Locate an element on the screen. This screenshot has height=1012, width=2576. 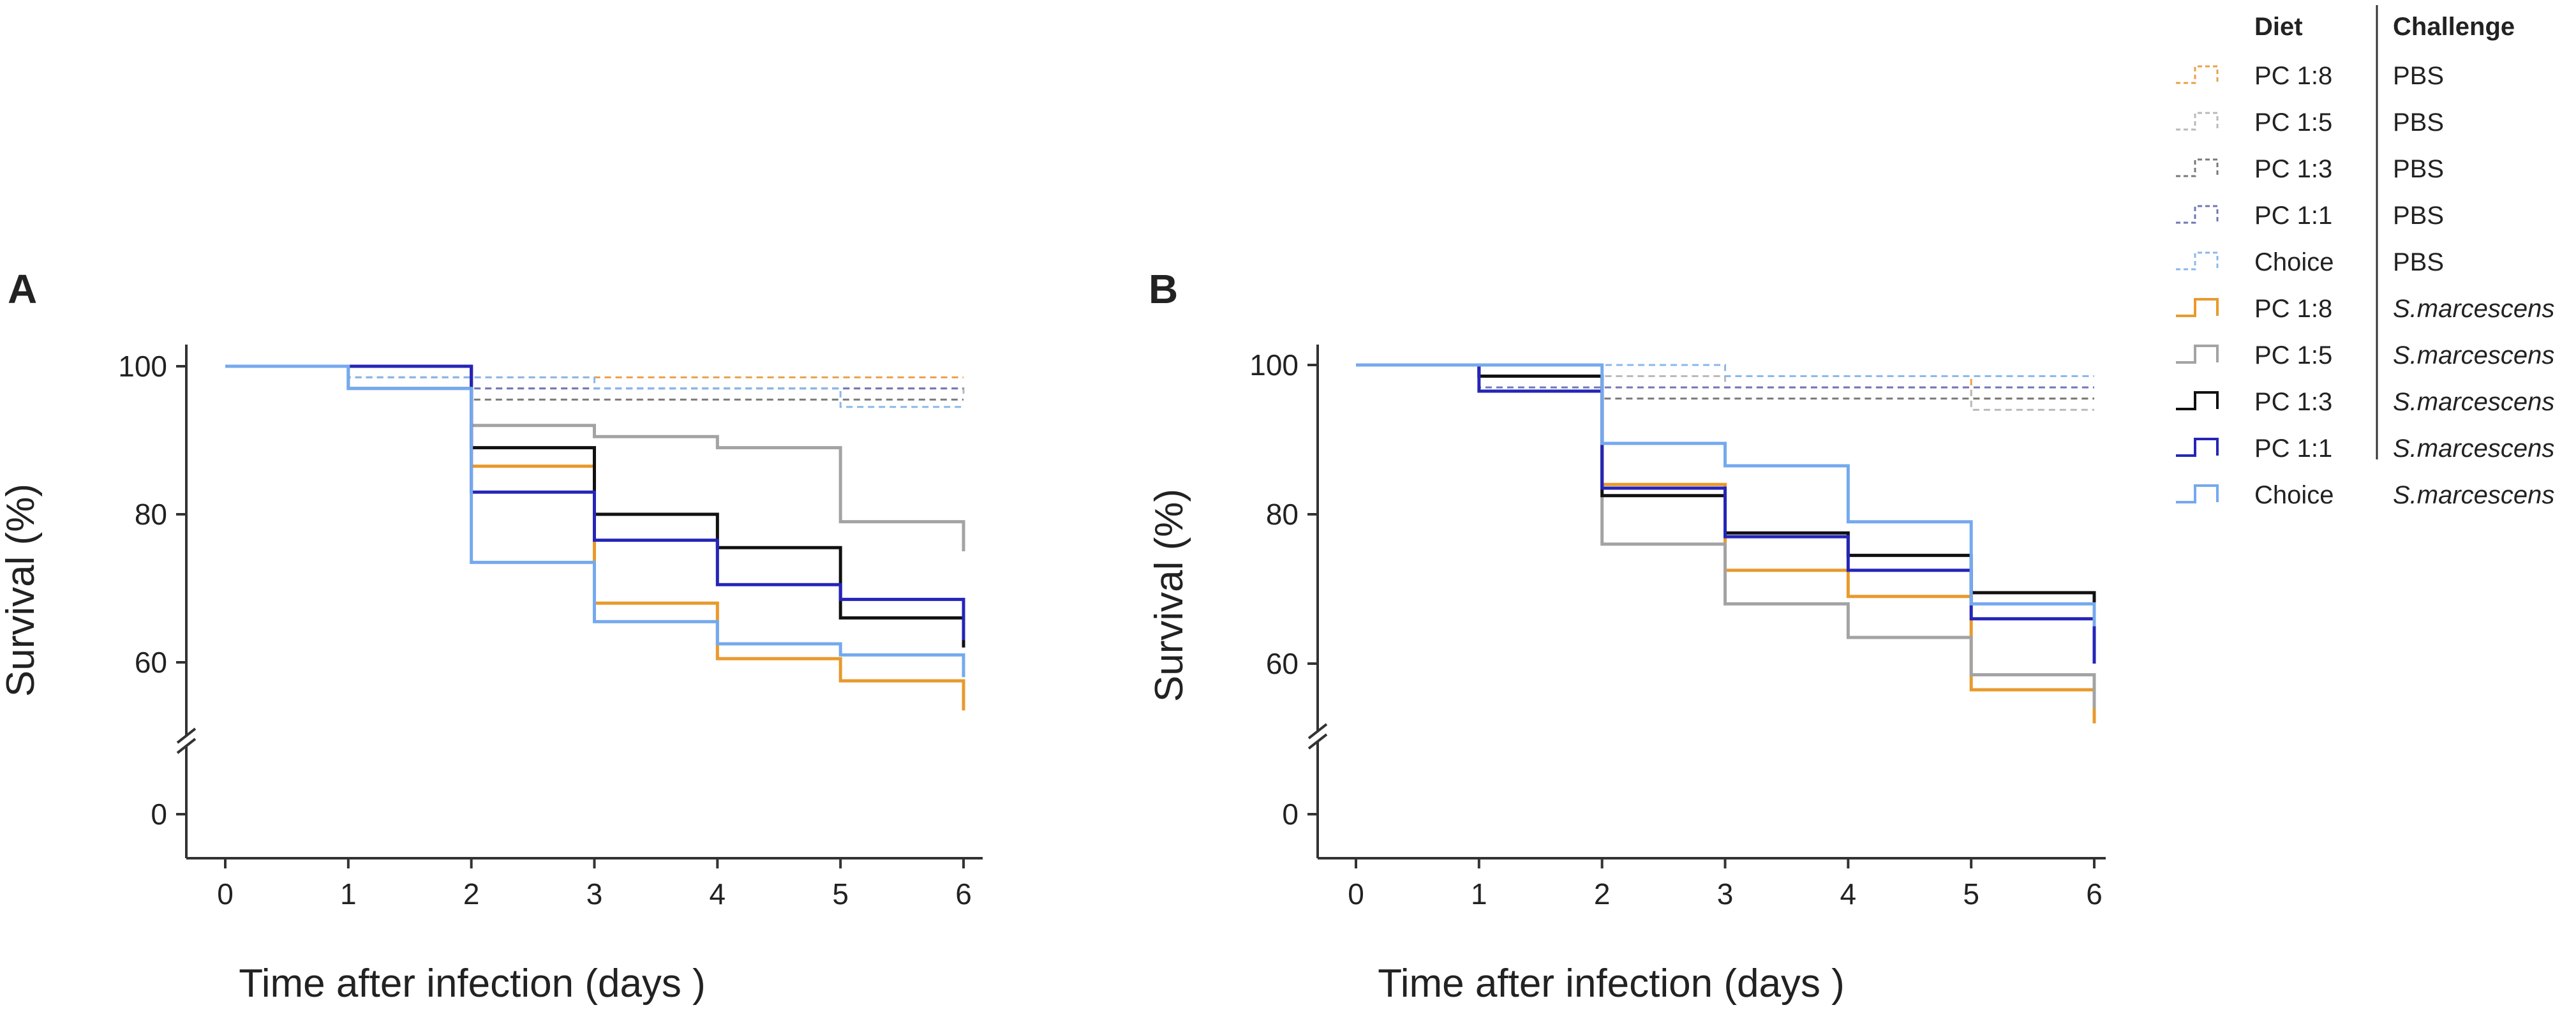
panel-b-letter: B is located at coordinates (1163, 289).